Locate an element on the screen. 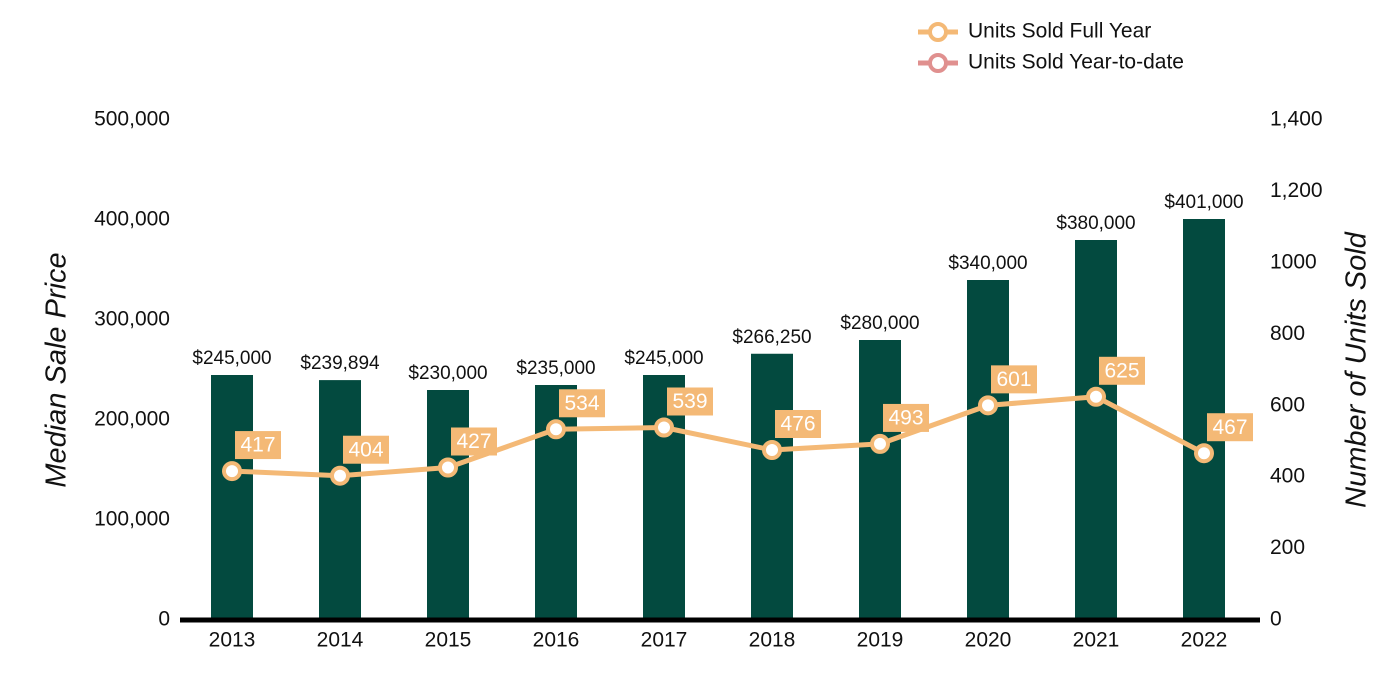  data-label: 427 is located at coordinates (473, 441).